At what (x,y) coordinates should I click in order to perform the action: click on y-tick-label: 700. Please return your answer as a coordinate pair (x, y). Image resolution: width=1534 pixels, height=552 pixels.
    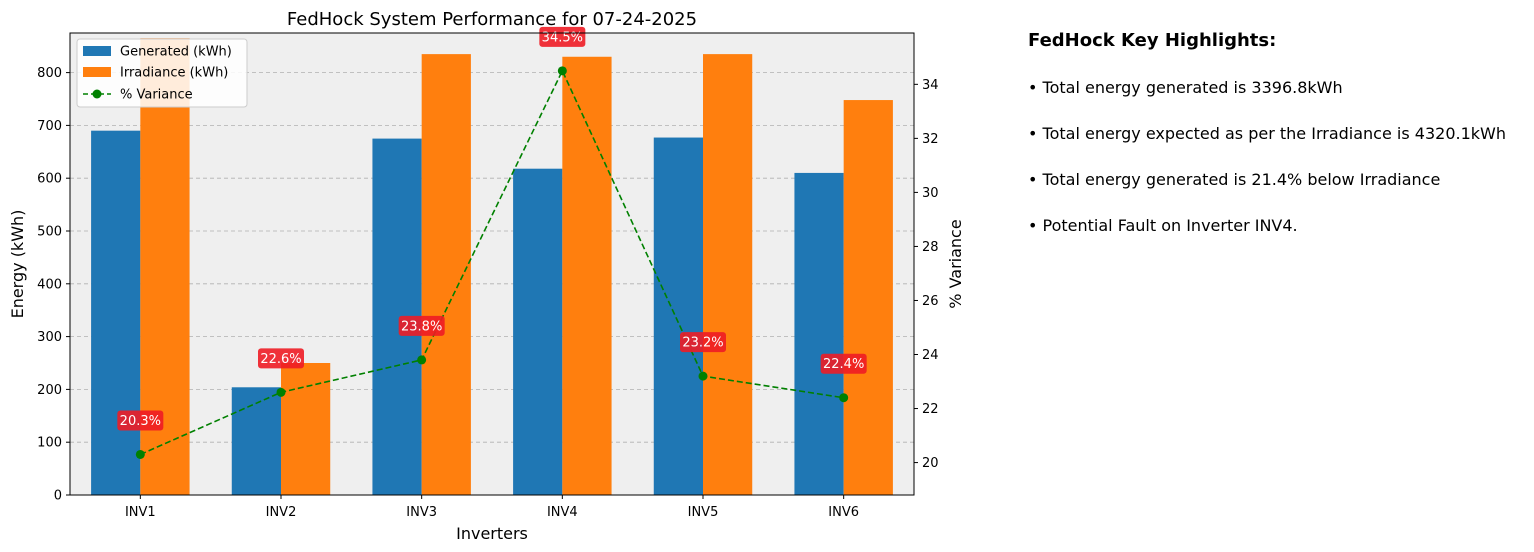
    Looking at the image, I should click on (49, 126).